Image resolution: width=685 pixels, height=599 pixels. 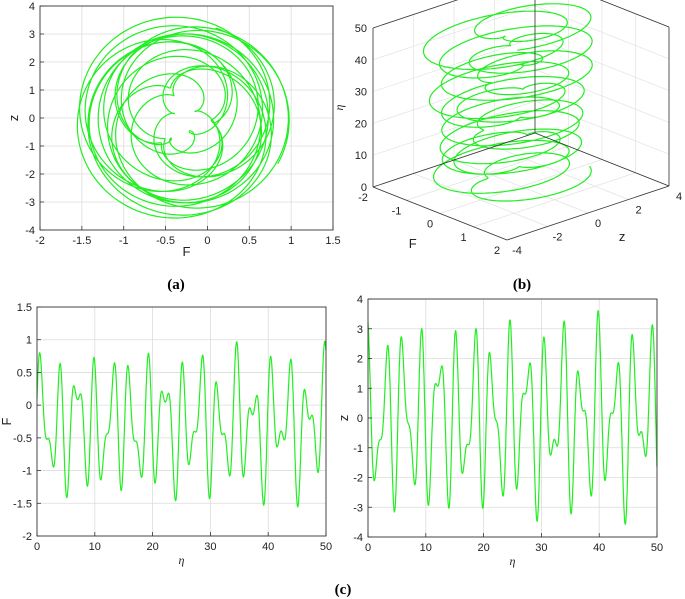 I want to click on panel-b-eta-tick-label: 10, so click(x=361, y=156).